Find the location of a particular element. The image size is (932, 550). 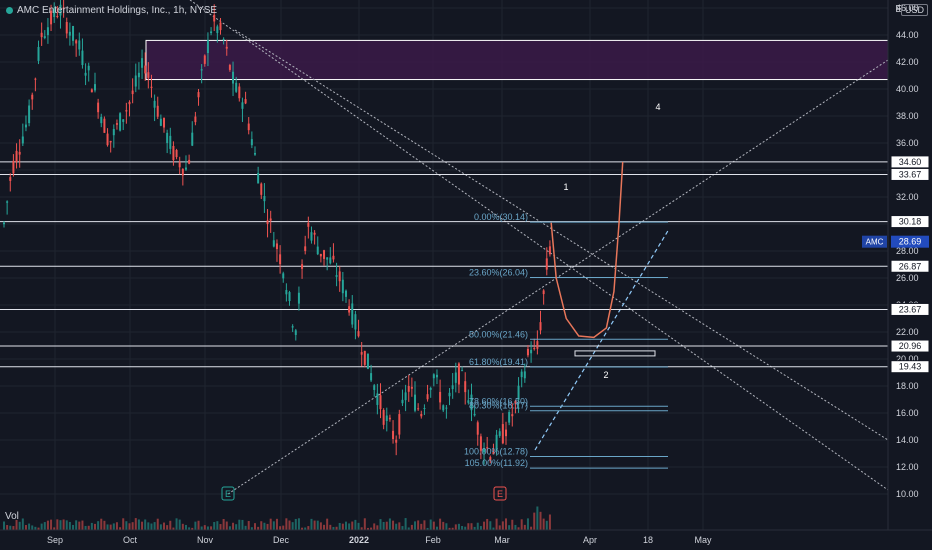

y-tick-label: 12.00 is located at coordinates (907, 467).